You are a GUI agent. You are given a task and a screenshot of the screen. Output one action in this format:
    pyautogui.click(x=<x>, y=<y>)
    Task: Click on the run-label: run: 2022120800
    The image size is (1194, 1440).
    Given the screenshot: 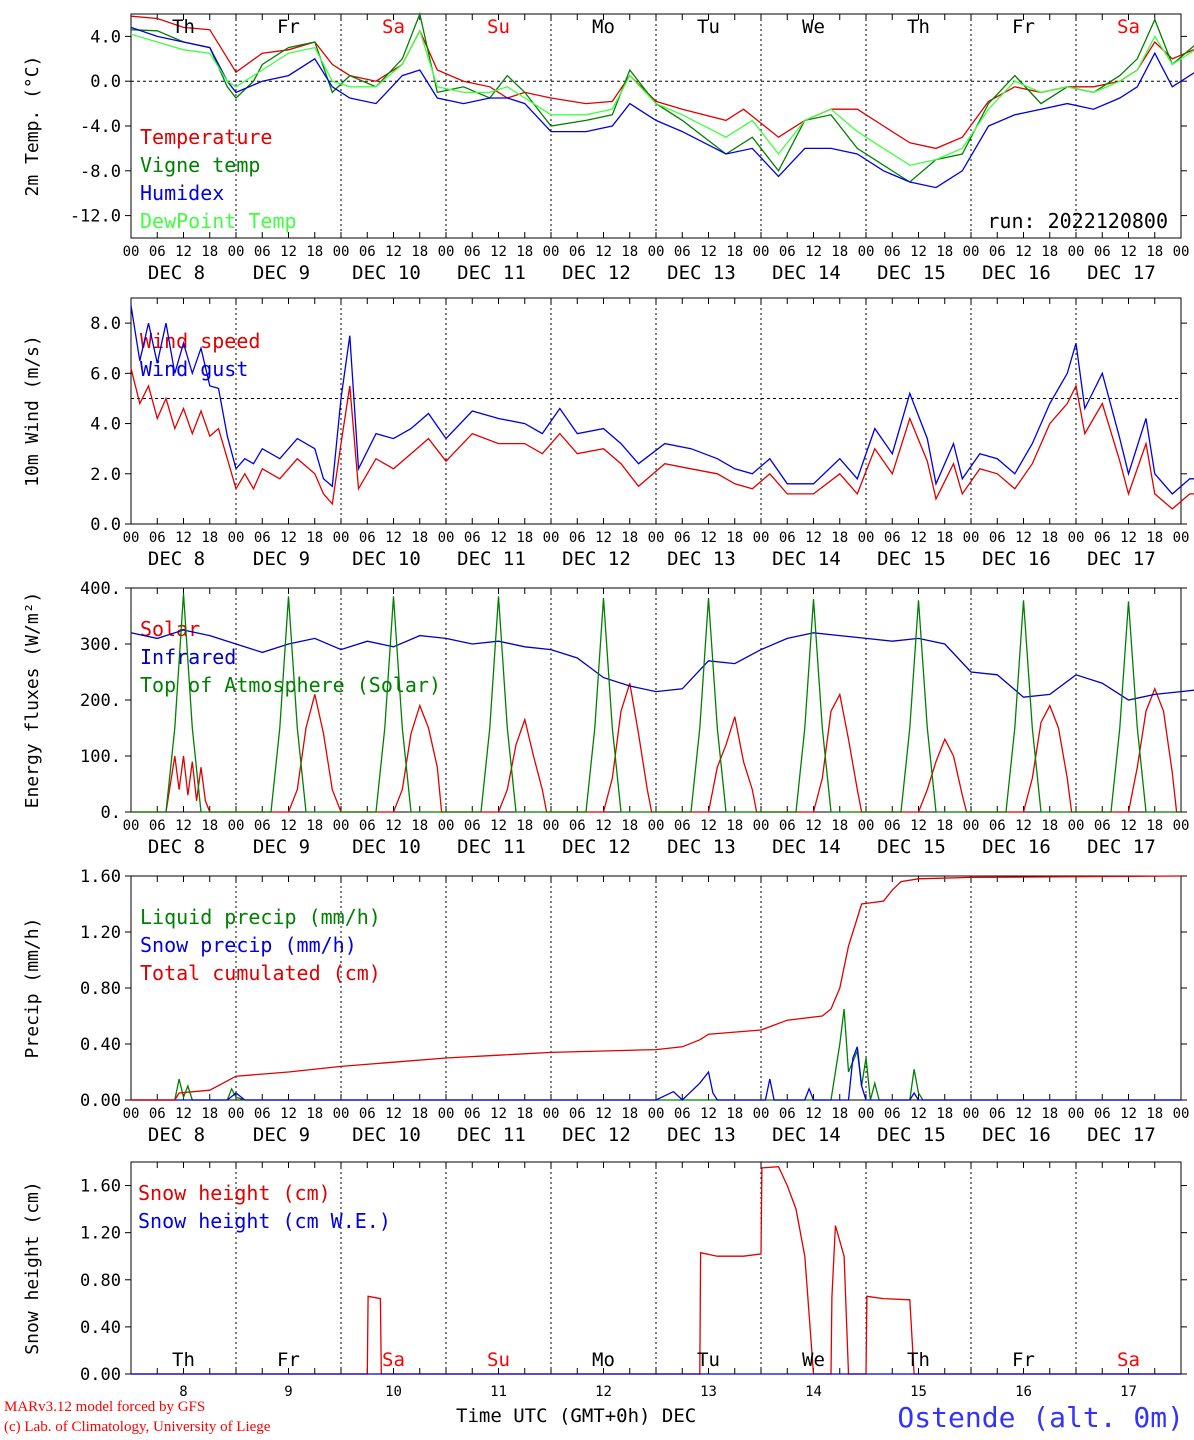 What is the action you would take?
    pyautogui.click(x=1077, y=221)
    